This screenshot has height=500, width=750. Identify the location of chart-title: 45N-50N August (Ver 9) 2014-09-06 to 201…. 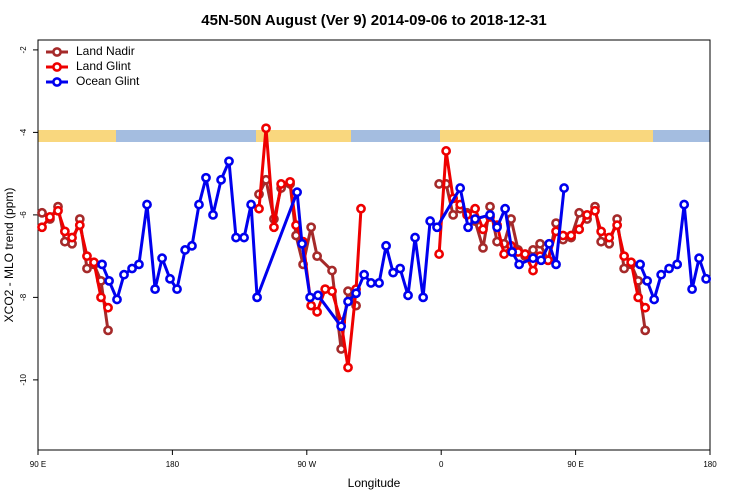
(373, 20).